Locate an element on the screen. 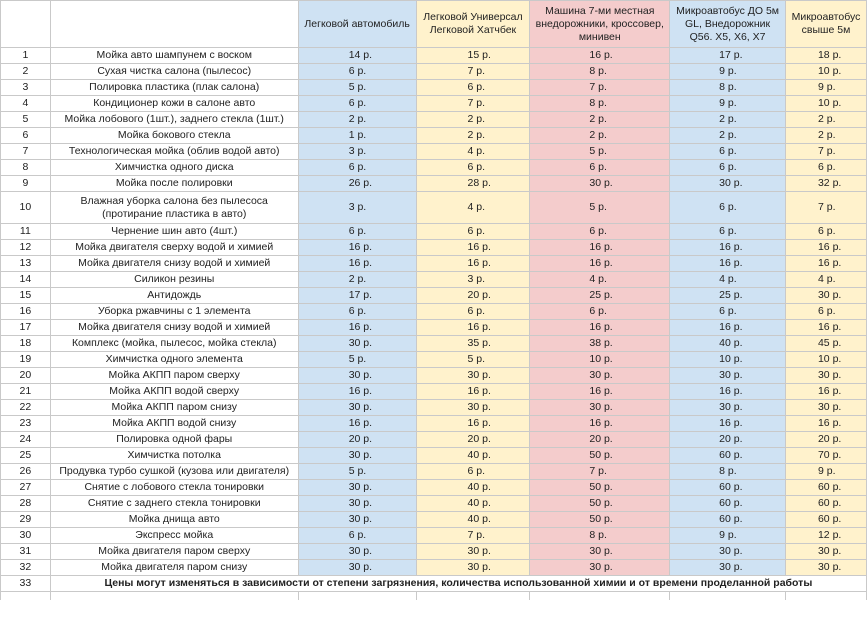 This screenshot has width=867, height=618. row-number-cell: 25 is located at coordinates (25, 455).